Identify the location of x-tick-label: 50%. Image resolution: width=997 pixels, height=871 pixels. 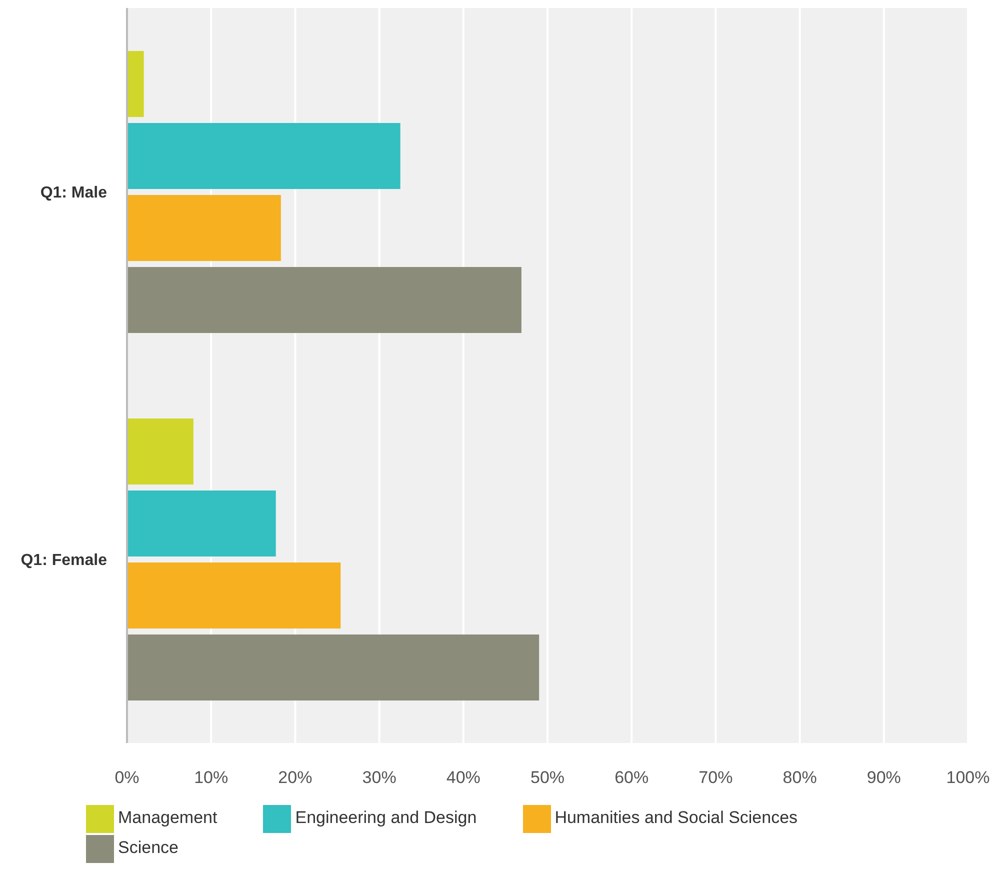
(547, 778).